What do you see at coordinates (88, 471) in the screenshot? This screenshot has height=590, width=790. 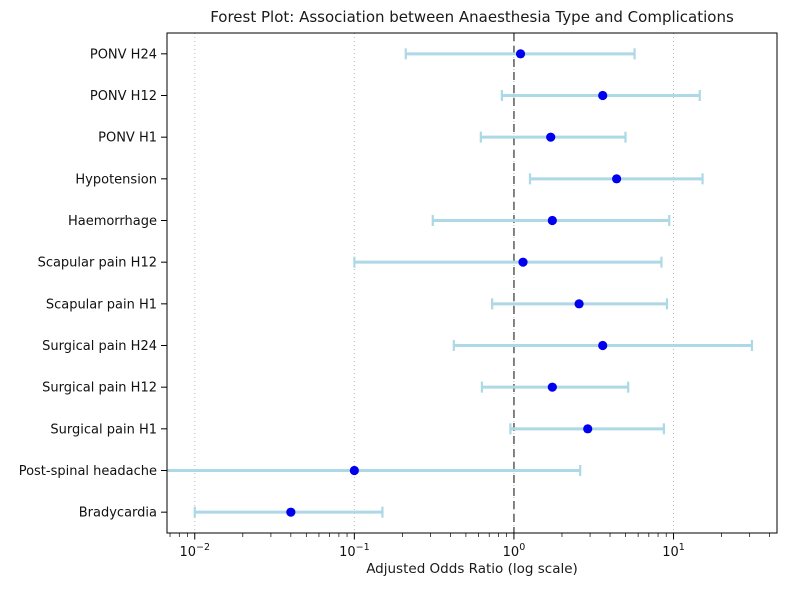 I see `y-tick-label-post-spinal-headache: Post-spinal headache` at bounding box center [88, 471].